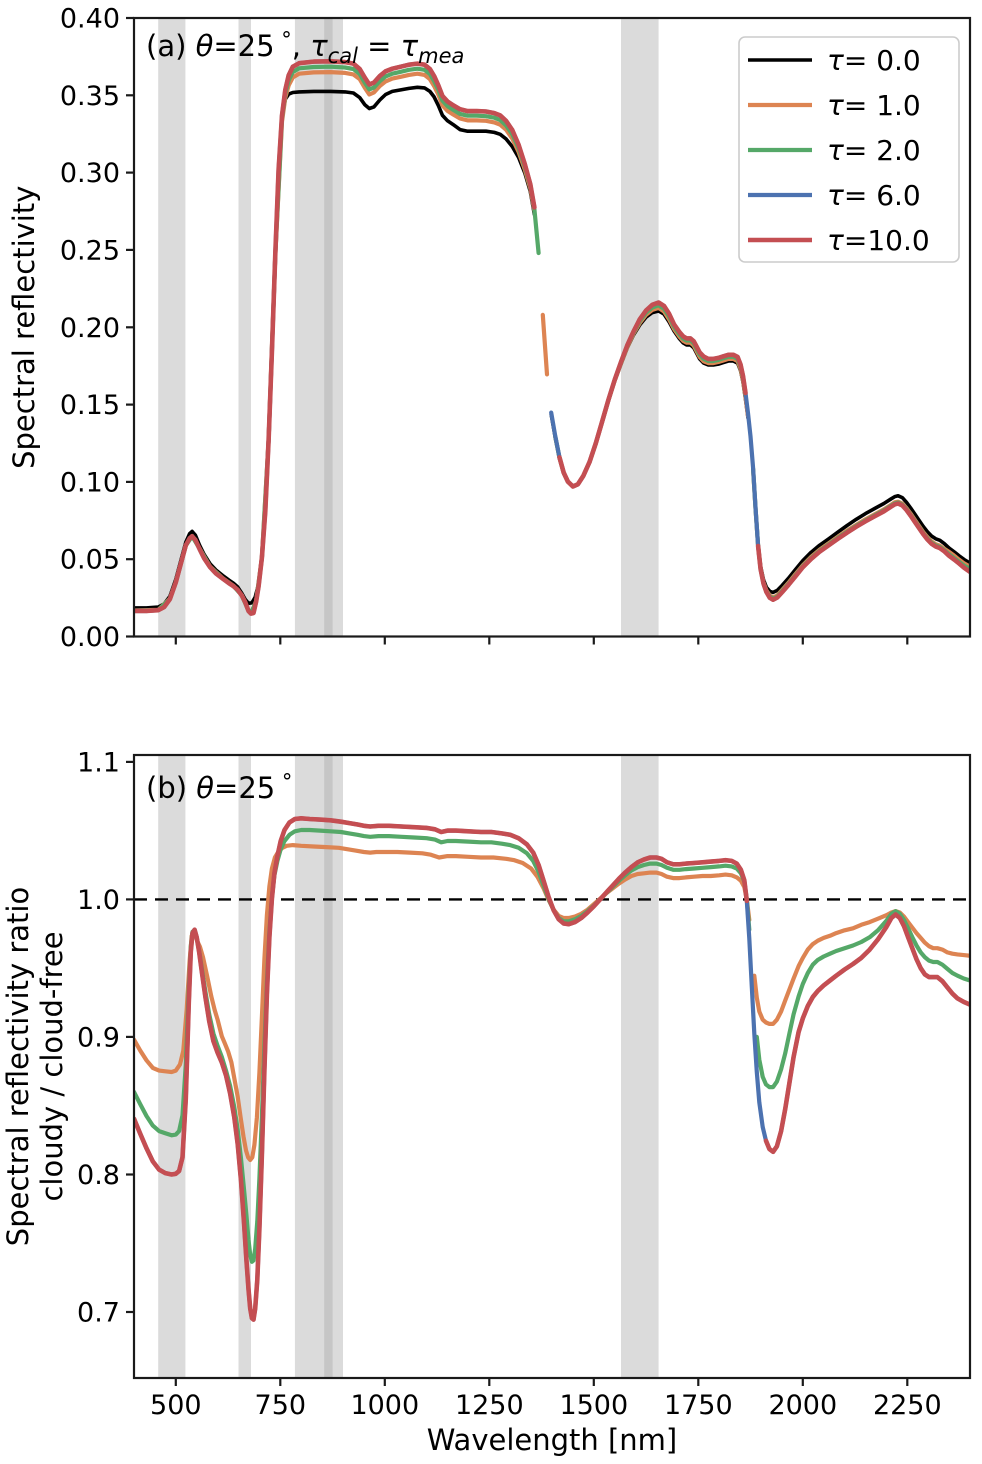  Describe the element at coordinates (90, 482) in the screenshot. I see `y-tick-label: 0.10` at that location.